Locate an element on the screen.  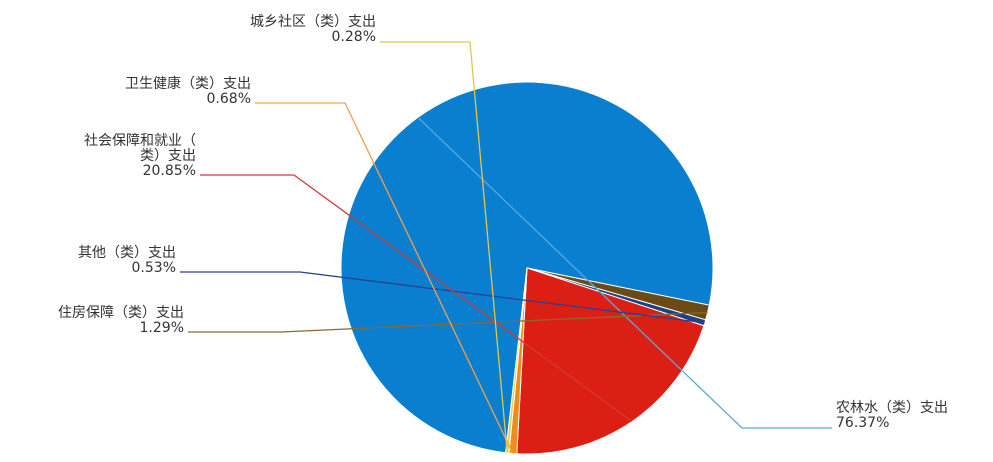
slice-name-label-4: 卫生健康（类）支出 is located at coordinates (188, 83).